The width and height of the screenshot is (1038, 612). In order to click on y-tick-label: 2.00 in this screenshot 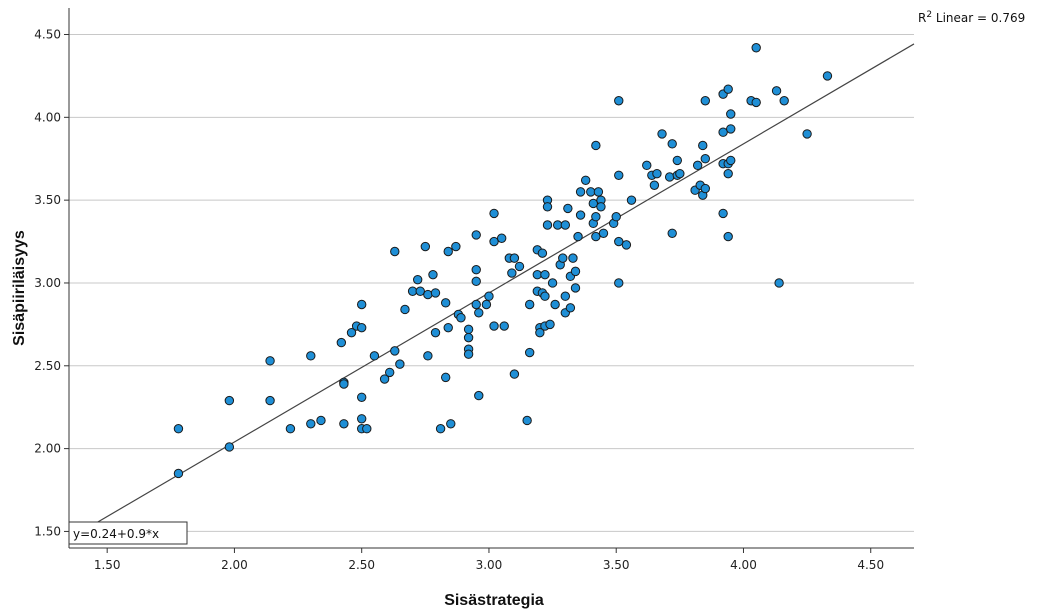, I will do `click(47, 449)`.